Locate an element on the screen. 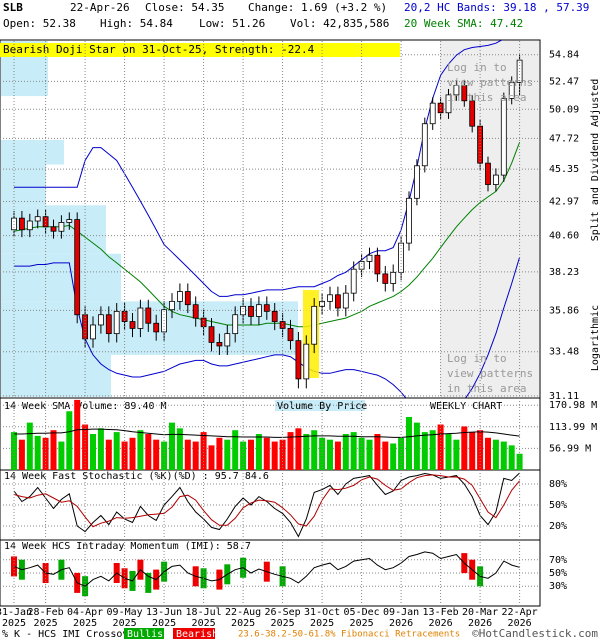  y-tick-label: 113.99 M is located at coordinates (573, 427).